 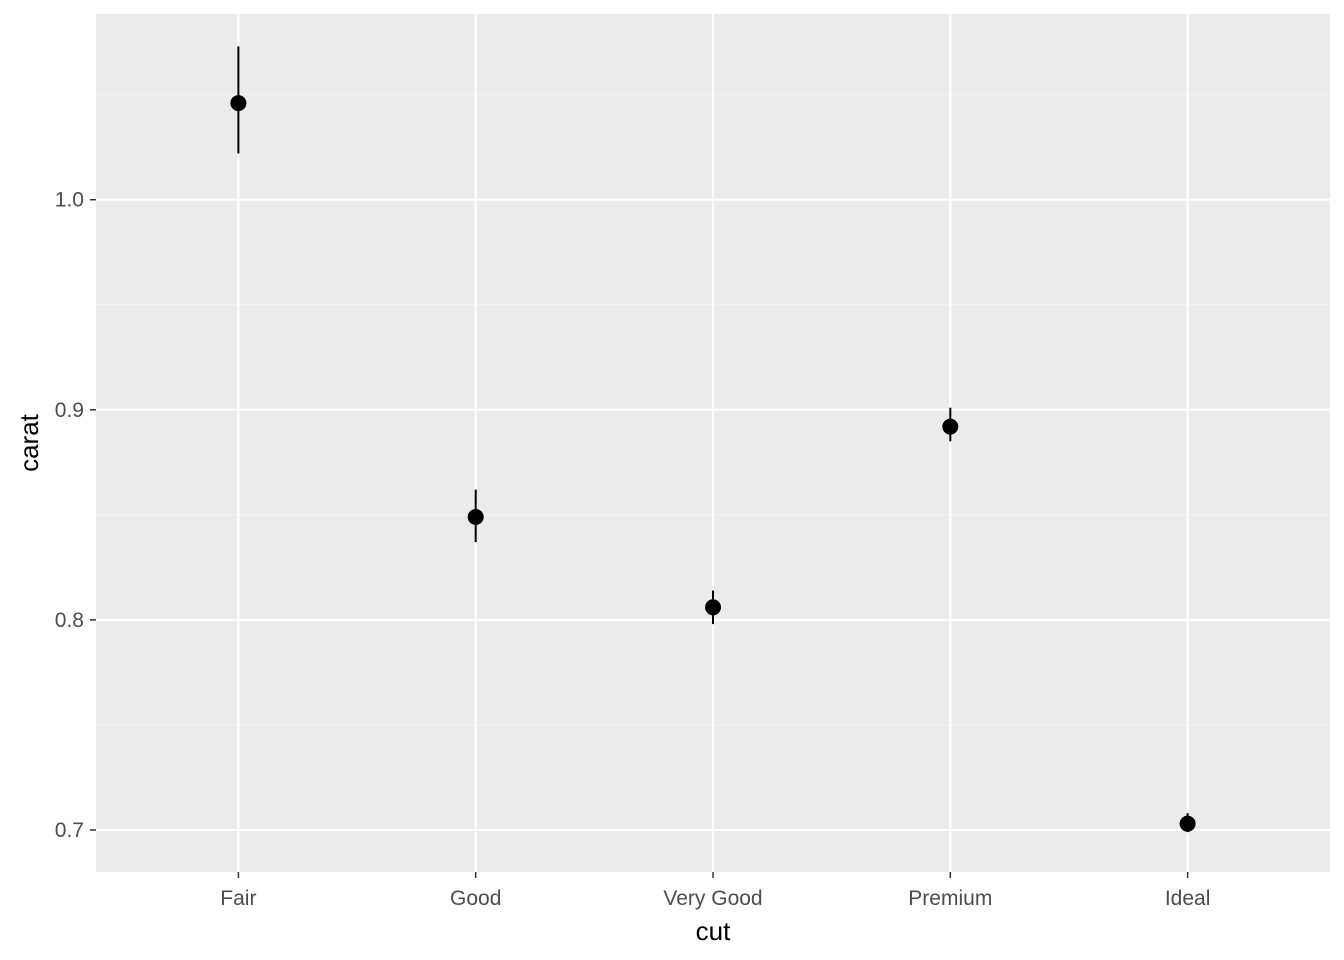 I want to click on x-axis: Fair Good Very Good Premium Ideal, so click(x=715, y=891).